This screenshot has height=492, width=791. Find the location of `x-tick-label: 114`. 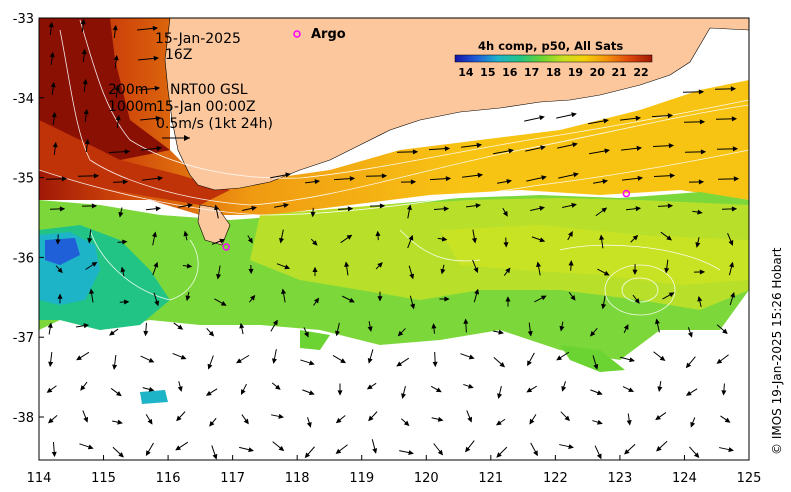

x-tick-label: 114 is located at coordinates (39, 478).